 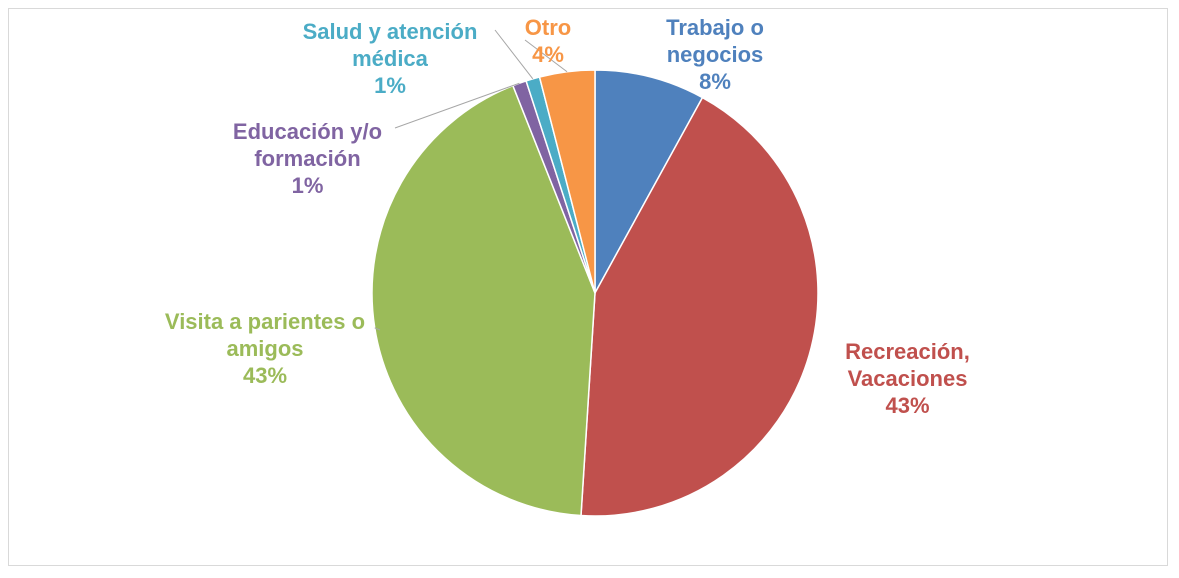 I want to click on category-label: Otro, so click(x=548, y=27).